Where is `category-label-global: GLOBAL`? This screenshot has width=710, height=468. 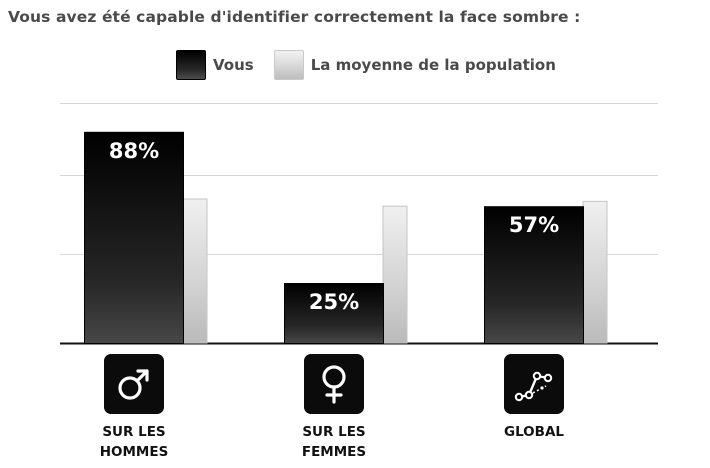 category-label-global: GLOBAL is located at coordinates (534, 432).